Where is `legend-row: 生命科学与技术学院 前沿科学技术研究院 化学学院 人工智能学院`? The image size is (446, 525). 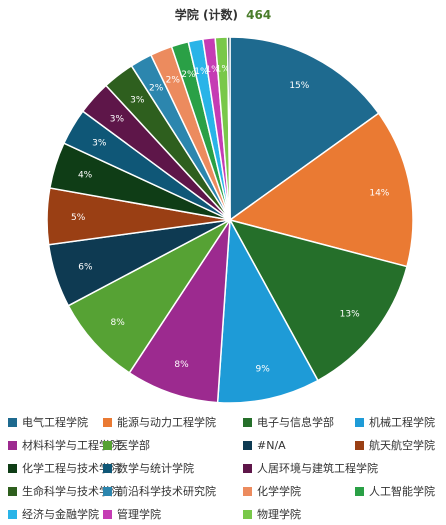 legend-row: 生命科学与技术学院 前沿科学技术研究院 化学学院 人工智能学院 is located at coordinates (223, 491).